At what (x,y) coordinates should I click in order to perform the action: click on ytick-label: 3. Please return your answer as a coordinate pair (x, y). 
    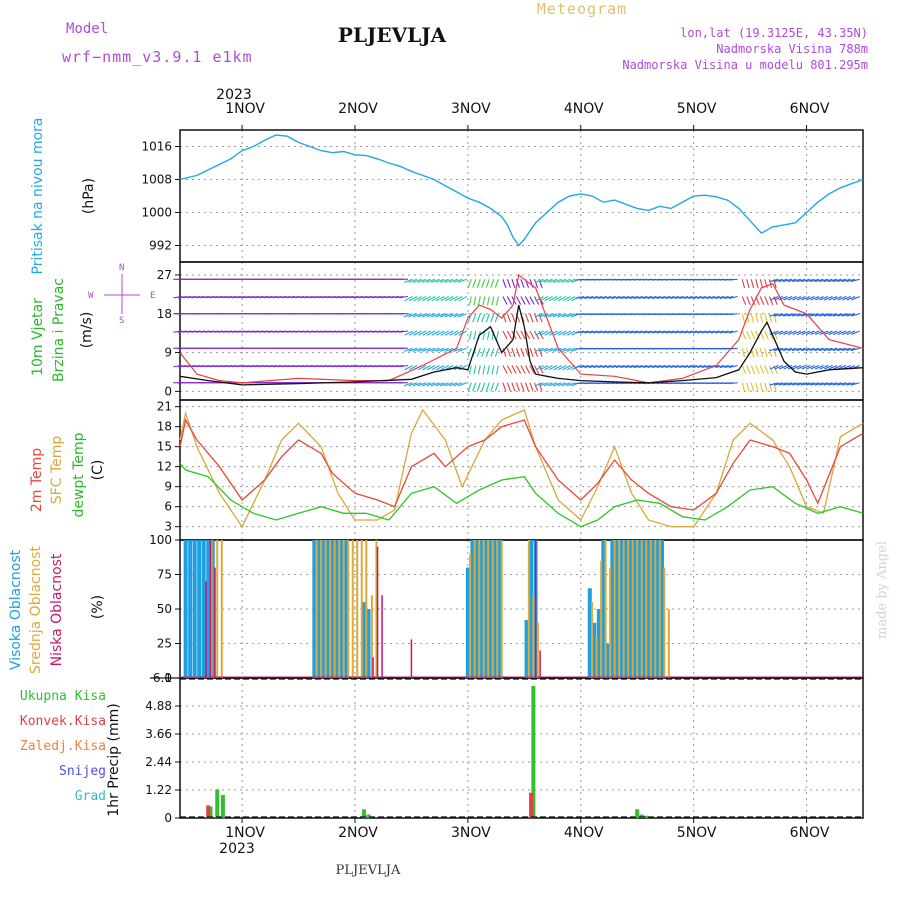
    Looking at the image, I should click on (168, 527).